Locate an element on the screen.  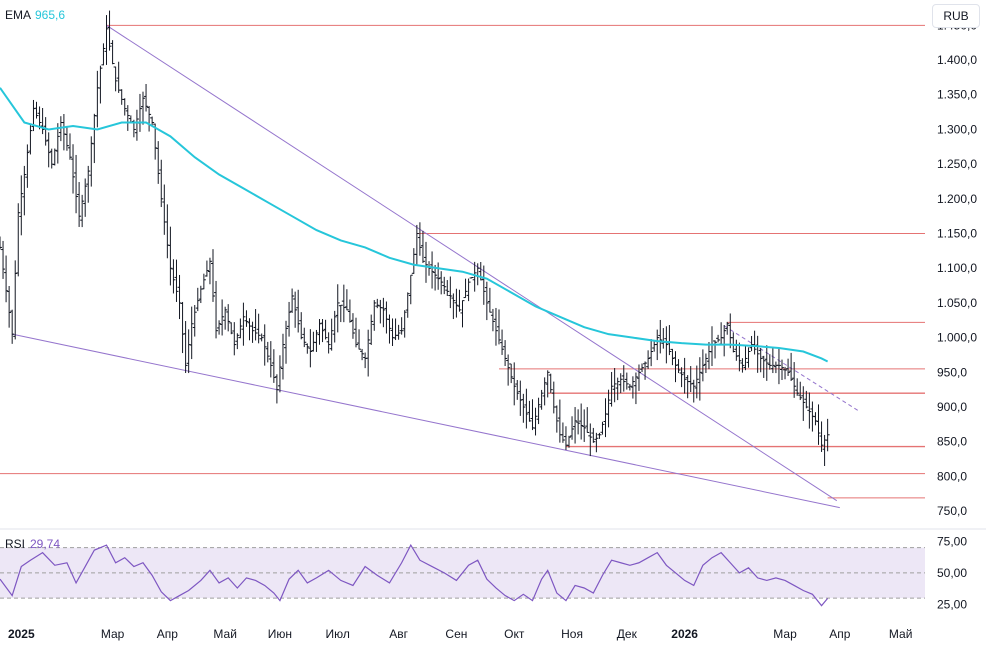
time-tick-label: Дек is located at coordinates (627, 634).